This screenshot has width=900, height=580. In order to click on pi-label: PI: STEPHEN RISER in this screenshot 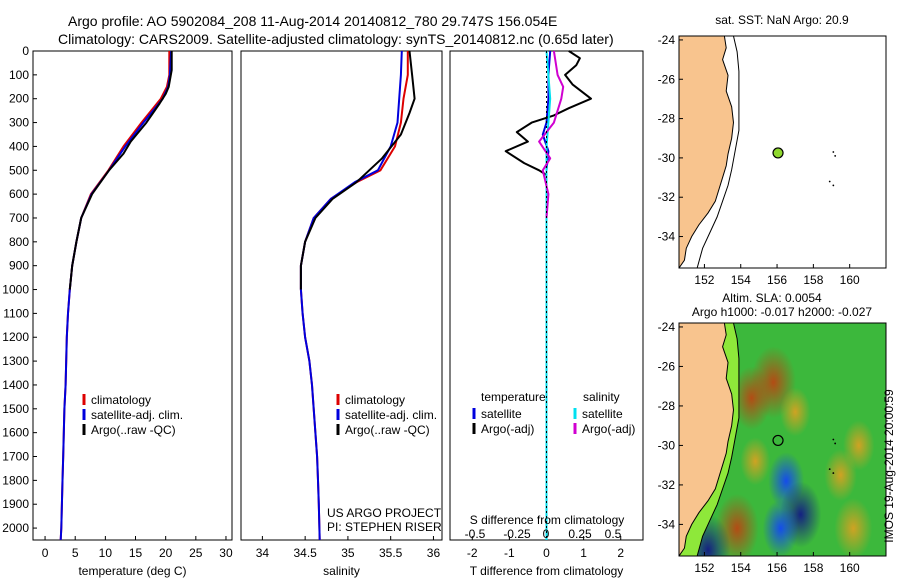, I will do `click(384, 527)`.